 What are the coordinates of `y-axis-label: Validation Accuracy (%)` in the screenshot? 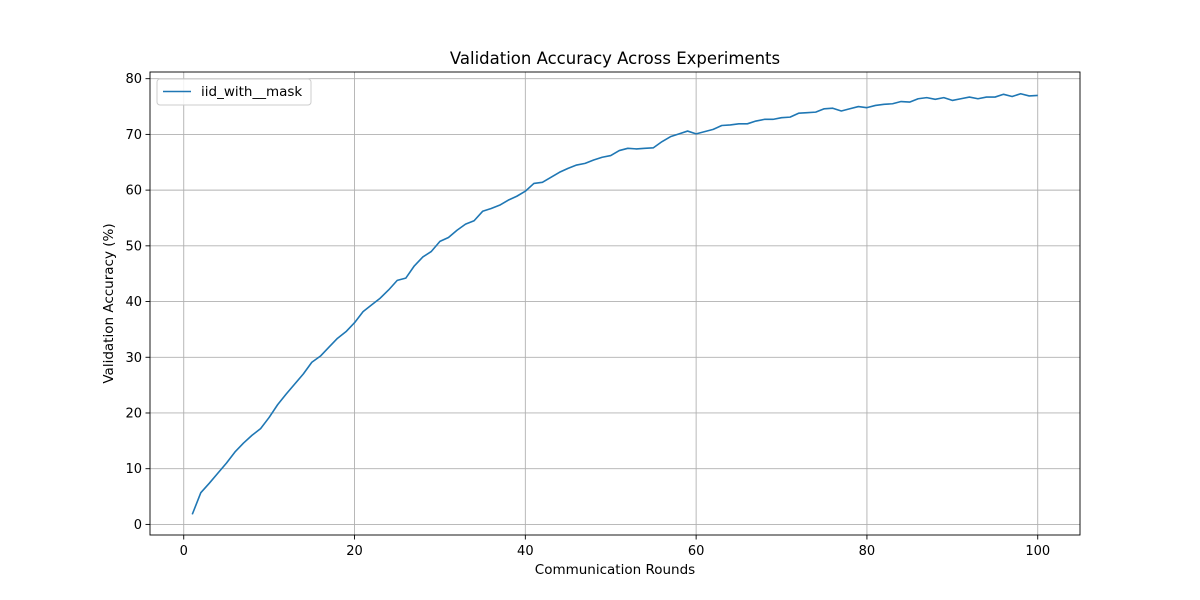 It's located at (109, 303).